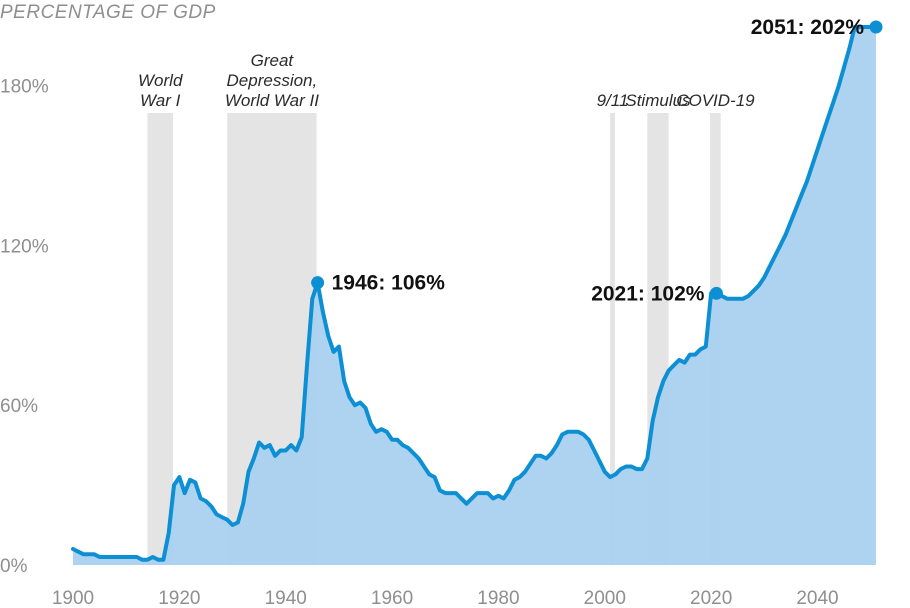 The height and width of the screenshot is (608, 910). Describe the element at coordinates (24, 327) in the screenshot. I see `y-axis: 0% 60% 120% 180%` at that location.